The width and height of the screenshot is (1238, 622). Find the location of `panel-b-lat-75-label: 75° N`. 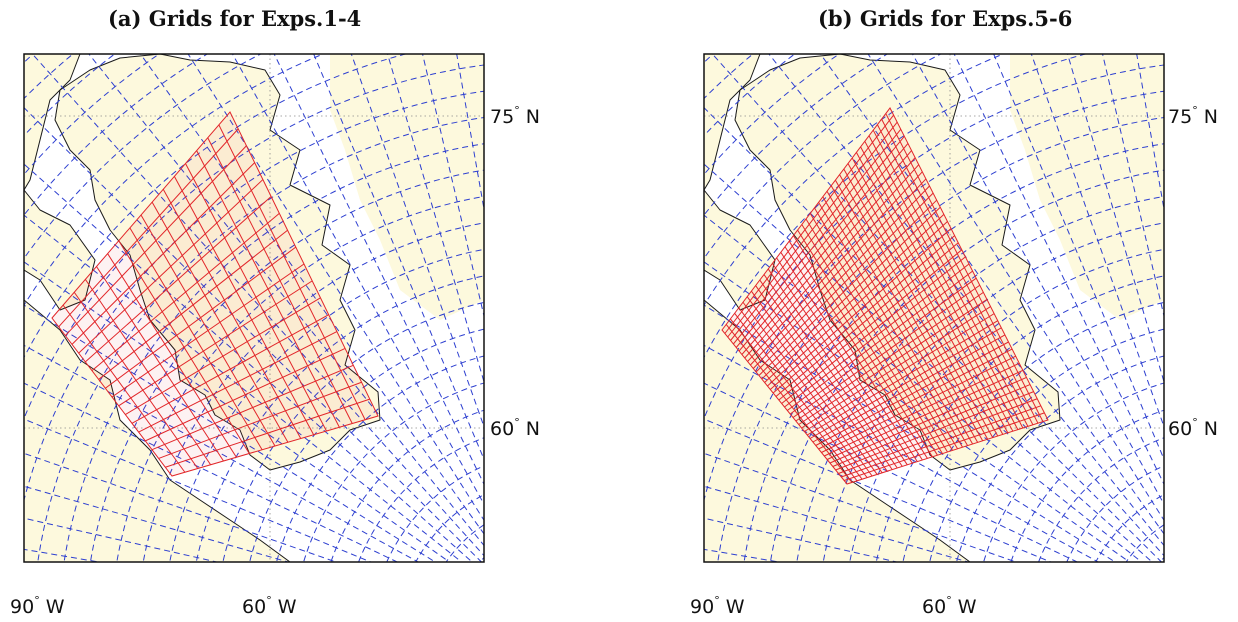

panel-b-lat-75-label: 75° N is located at coordinates (1193, 116).